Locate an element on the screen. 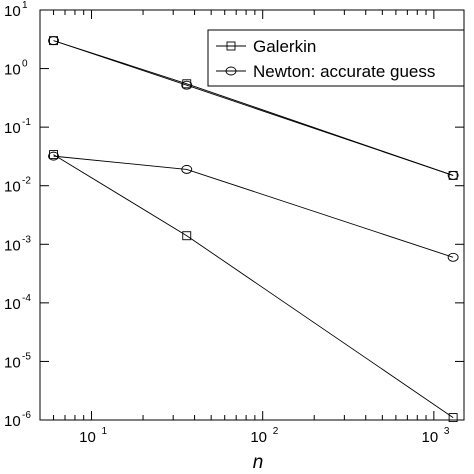 This screenshot has height=474, width=474. legend-label: Galerkin is located at coordinates (284, 46).